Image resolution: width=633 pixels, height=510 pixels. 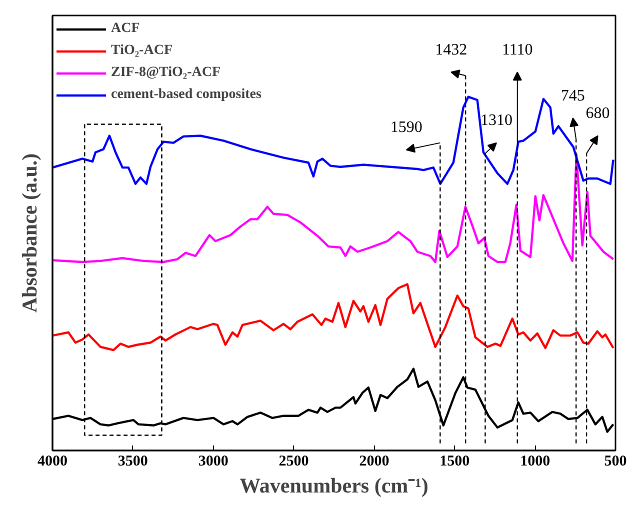 What do you see at coordinates (451, 49) in the screenshot?
I see `ref-line-label: 1432` at bounding box center [451, 49].